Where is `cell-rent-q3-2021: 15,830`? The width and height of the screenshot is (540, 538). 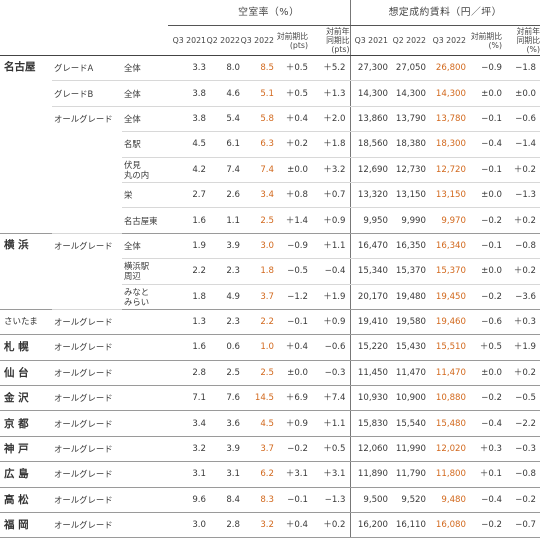 cell-rent-q3-2021: 15,830 is located at coordinates (368, 423).